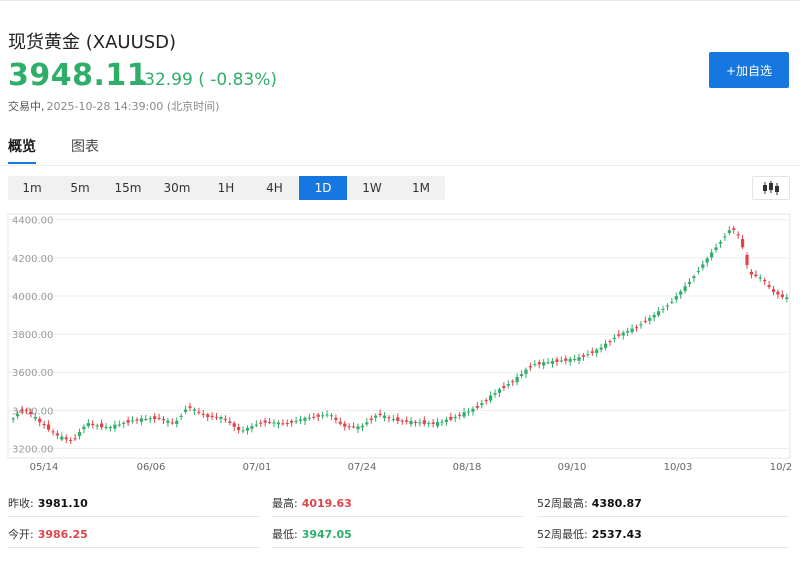 The width and height of the screenshot is (800, 566). Describe the element at coordinates (274, 188) in the screenshot. I see `interval-4h: 4H` at that location.